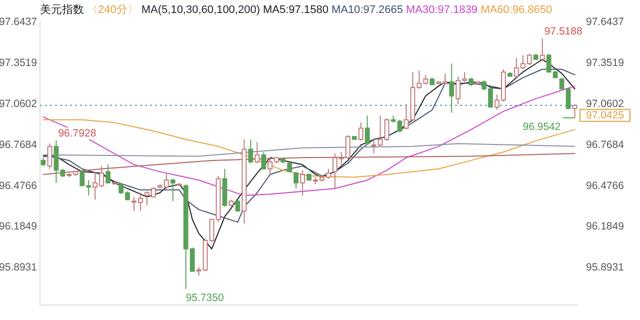  What do you see at coordinates (77, 133) in the screenshot?
I see `annotation: 96.7928` at bounding box center [77, 133].